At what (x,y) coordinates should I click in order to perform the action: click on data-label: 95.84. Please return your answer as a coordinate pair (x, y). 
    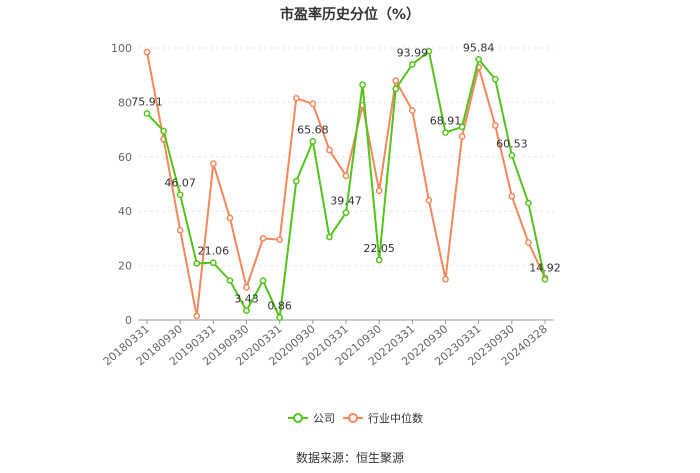
    Looking at the image, I should click on (479, 47).